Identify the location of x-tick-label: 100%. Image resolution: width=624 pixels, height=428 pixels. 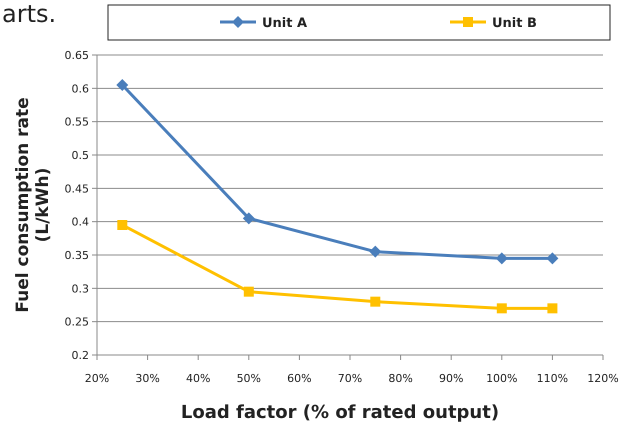
(502, 378).